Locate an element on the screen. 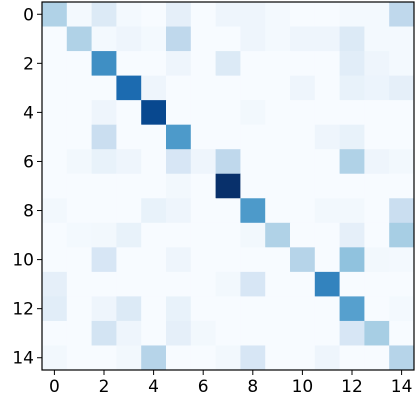 Image resolution: width=418 pixels, height=404 pixels. x-tick-label: 12 is located at coordinates (352, 387).